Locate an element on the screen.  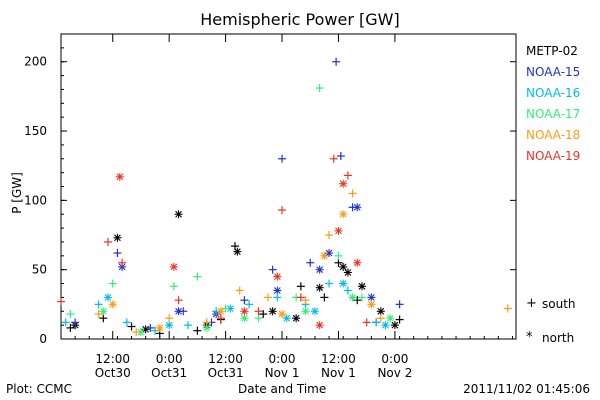
legend-item: NOAA-17 is located at coordinates (553, 114).